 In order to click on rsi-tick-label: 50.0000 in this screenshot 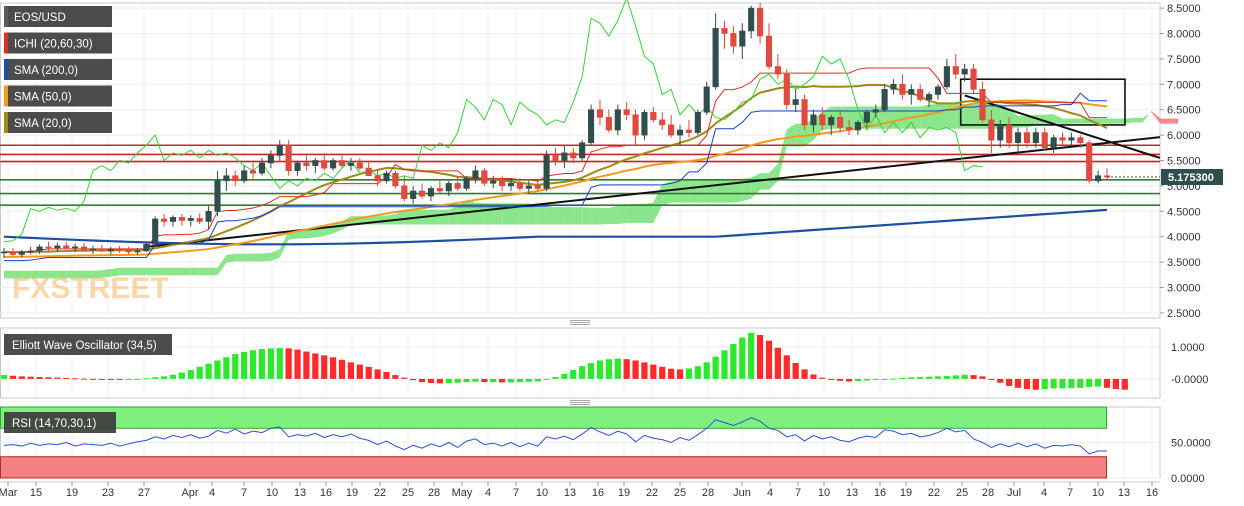, I will do `click(1191, 444)`.